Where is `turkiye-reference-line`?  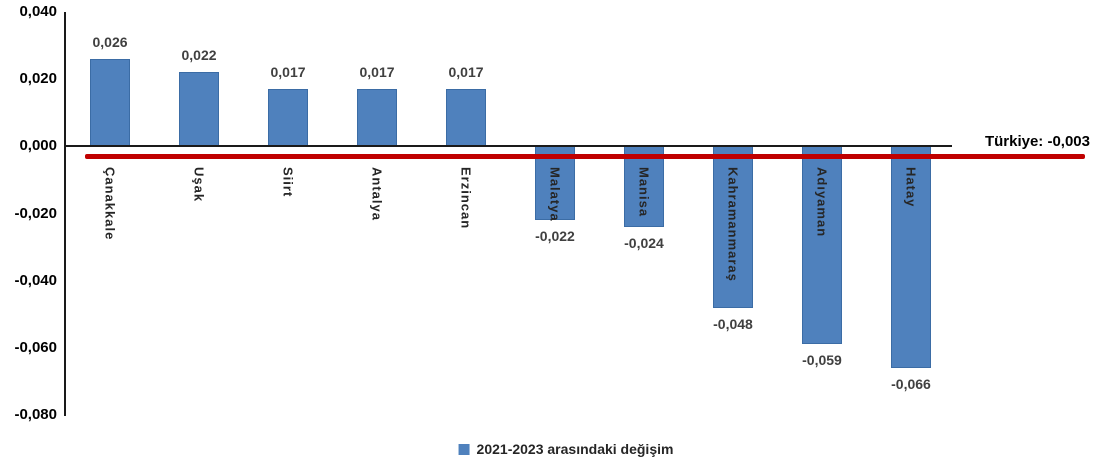
turkiye-reference-line is located at coordinates (585, 157).